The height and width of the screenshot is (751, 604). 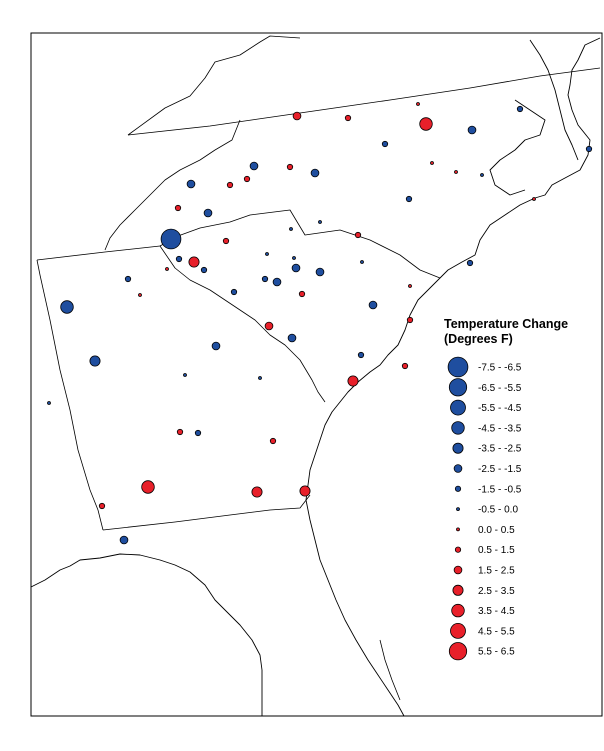 I want to click on legend-label: 3.5 - 4.5, so click(x=496, y=611).